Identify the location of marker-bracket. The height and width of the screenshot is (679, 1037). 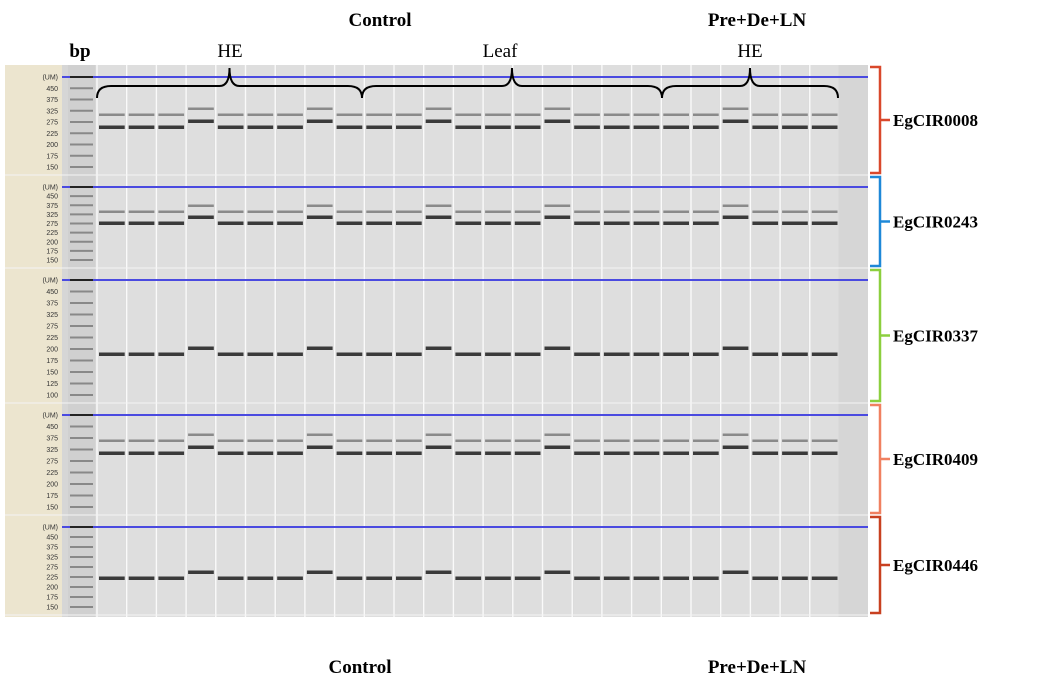
(880, 221).